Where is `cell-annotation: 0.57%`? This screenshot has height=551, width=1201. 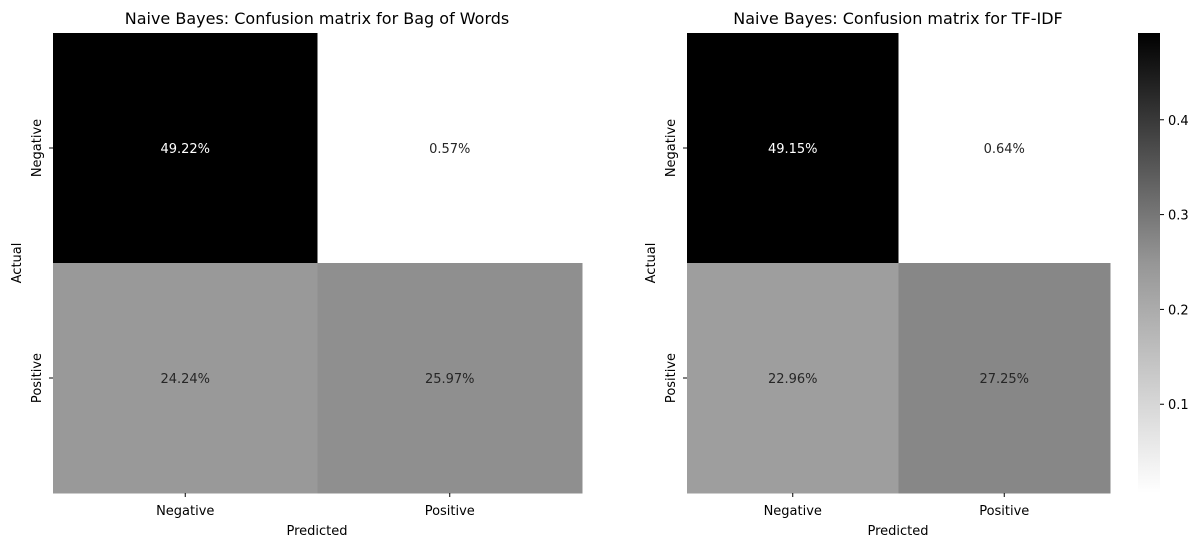 cell-annotation: 0.57% is located at coordinates (449, 149).